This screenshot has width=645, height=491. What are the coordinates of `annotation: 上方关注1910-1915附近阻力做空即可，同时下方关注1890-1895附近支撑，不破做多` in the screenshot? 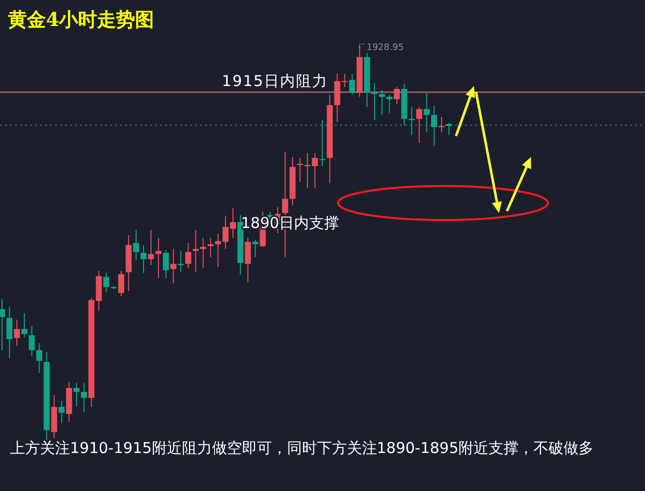 It's located at (302, 448).